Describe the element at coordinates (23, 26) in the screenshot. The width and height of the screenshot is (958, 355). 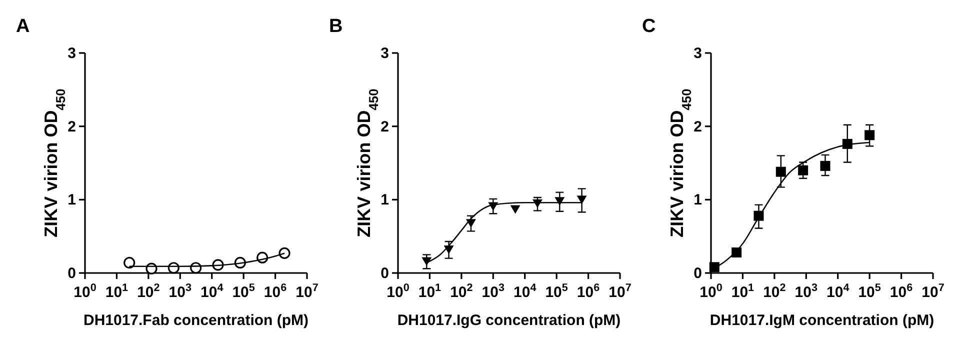
I see `chart-title: A` at that location.